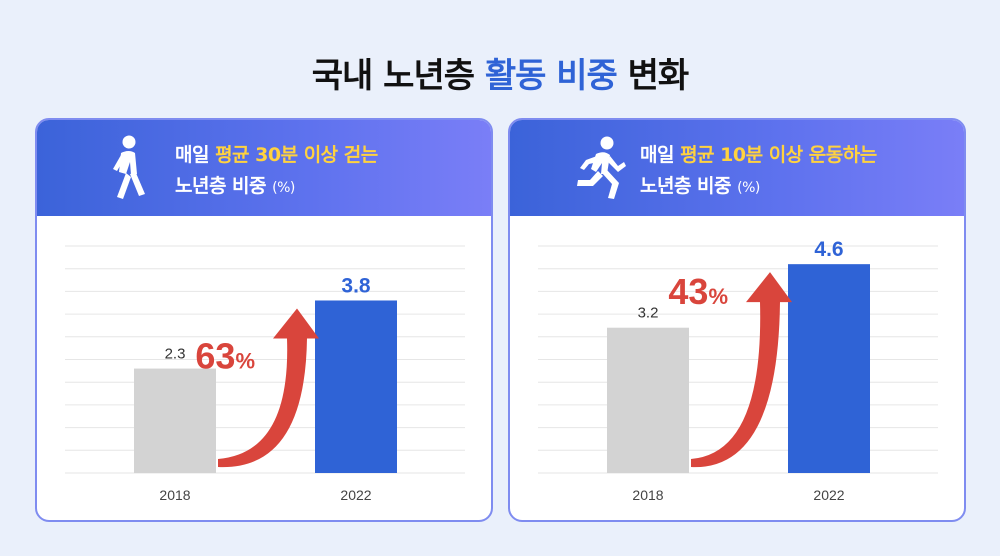 This screenshot has height=556, width=1000. What do you see at coordinates (296, 155) in the screenshot?
I see `header-line1-highlight: 평균 30분 이상 걷는` at bounding box center [296, 155].